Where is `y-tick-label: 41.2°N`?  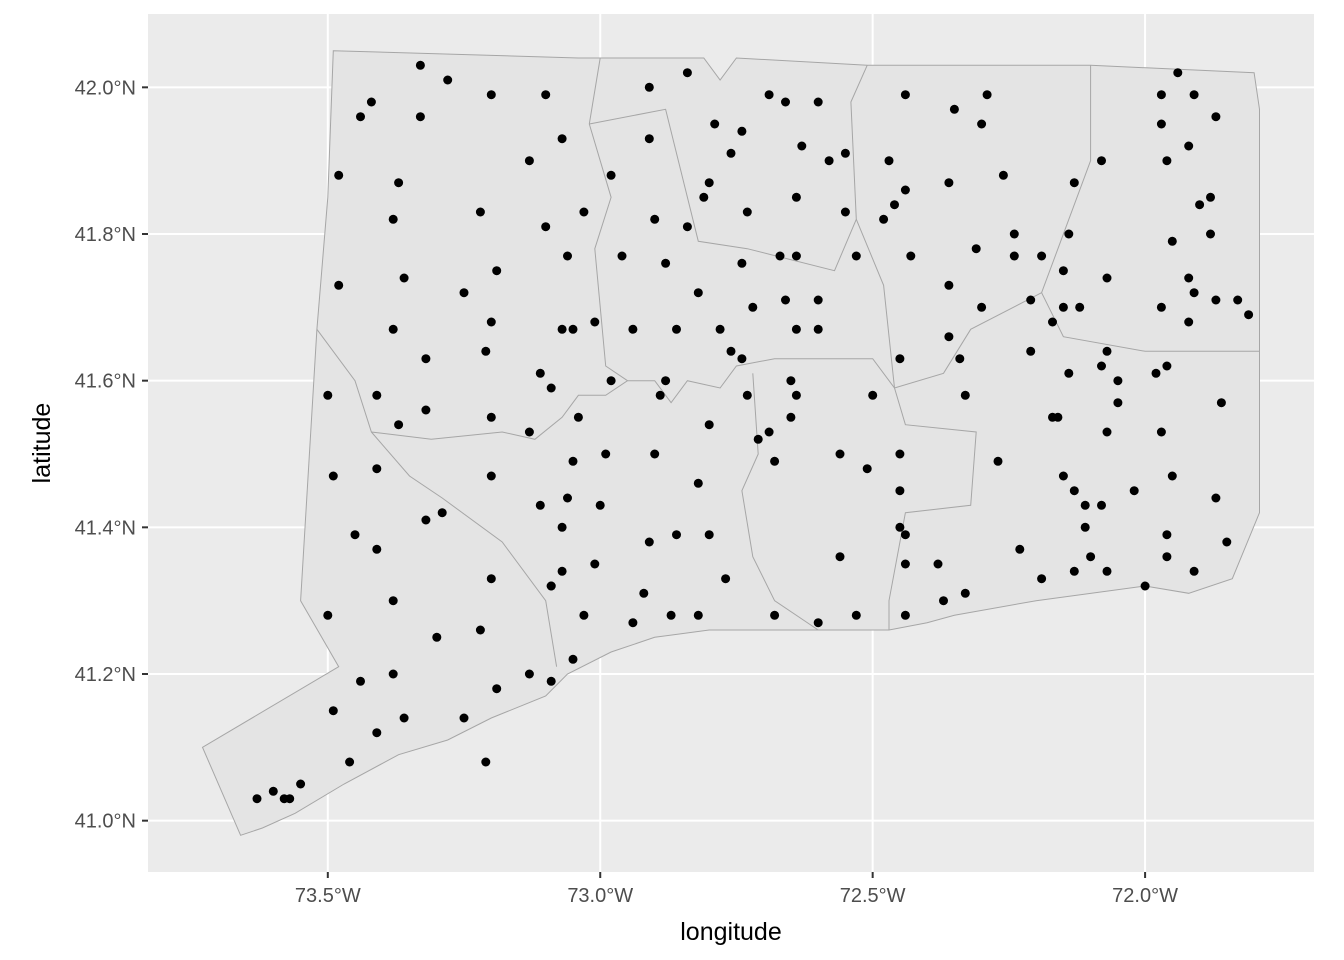
y-tick-label: 41.2°N is located at coordinates (105, 675).